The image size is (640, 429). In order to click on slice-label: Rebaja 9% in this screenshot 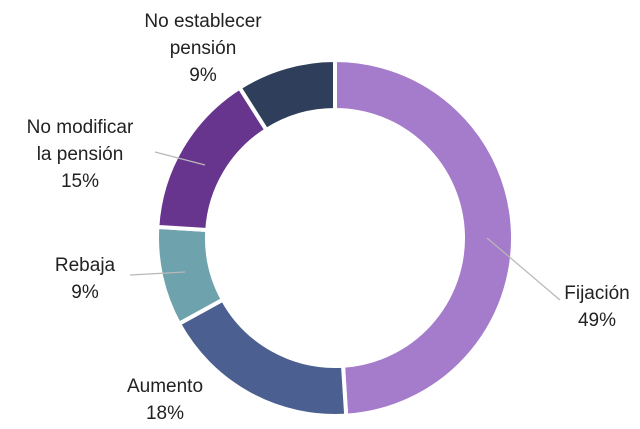, I will do `click(85, 279)`.